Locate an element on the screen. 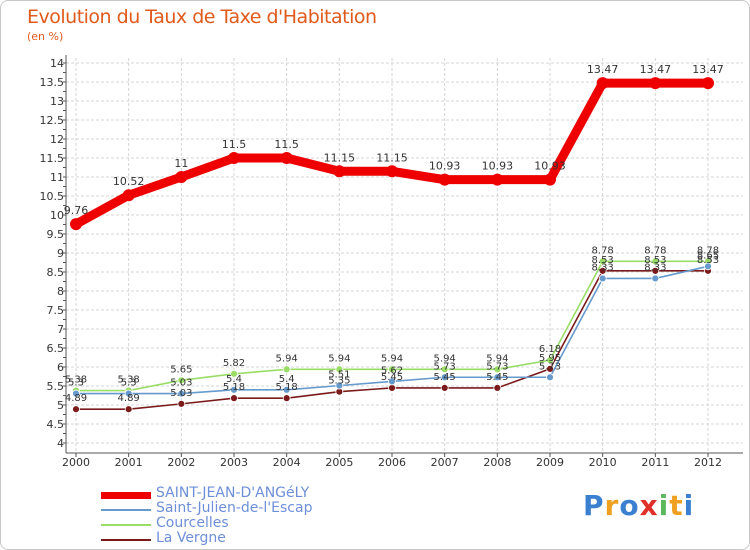  data-label: 11 is located at coordinates (181, 163).